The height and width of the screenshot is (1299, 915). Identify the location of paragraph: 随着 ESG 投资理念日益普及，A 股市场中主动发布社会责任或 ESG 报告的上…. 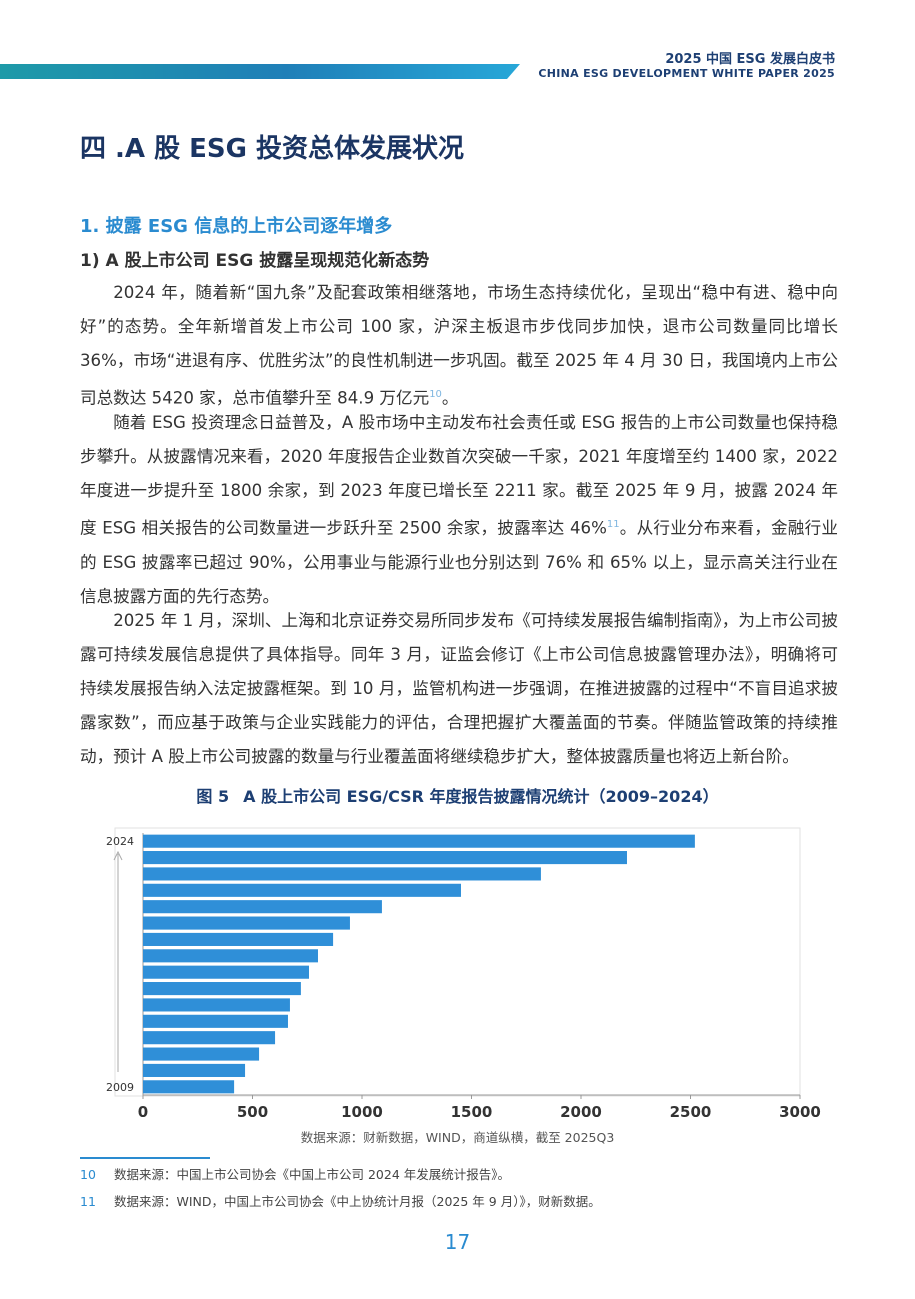
(459, 510).